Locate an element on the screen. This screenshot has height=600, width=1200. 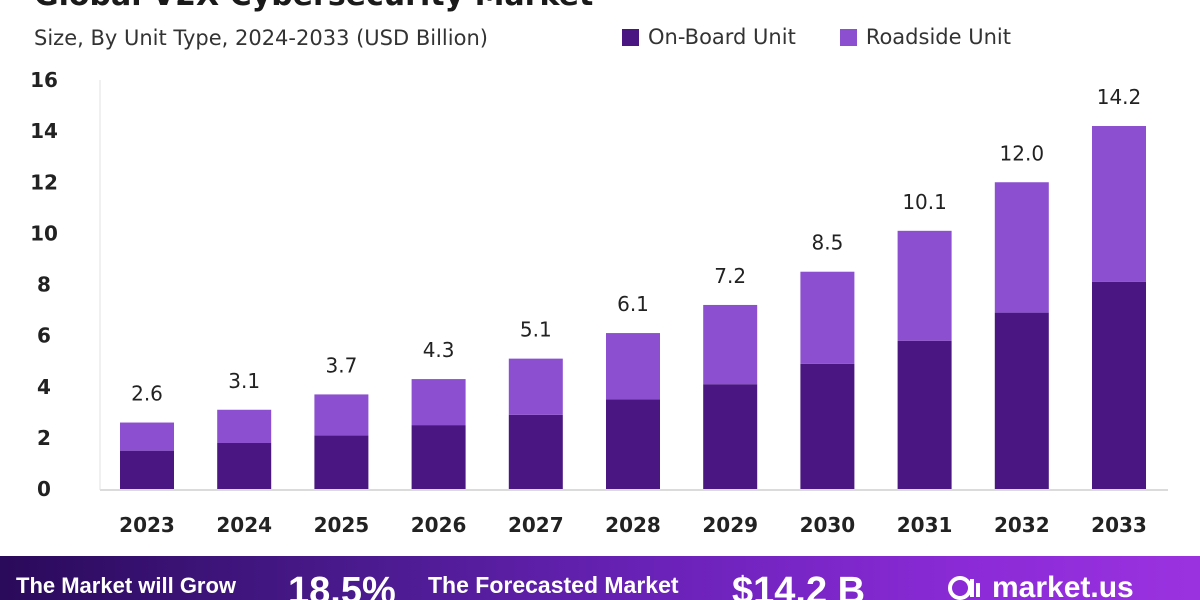
bar-total-label: 6.1 is located at coordinates (633, 304).